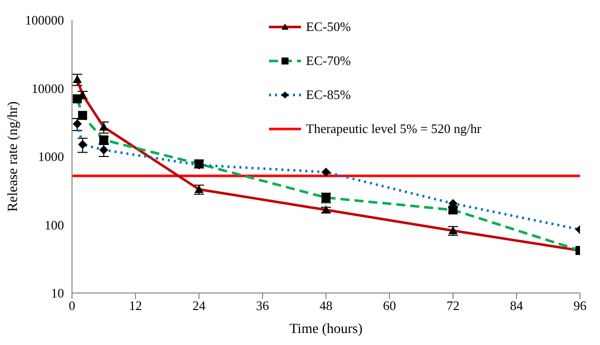 The height and width of the screenshot is (345, 600). I want to click on y-tick-label: 10000, so click(48, 88).